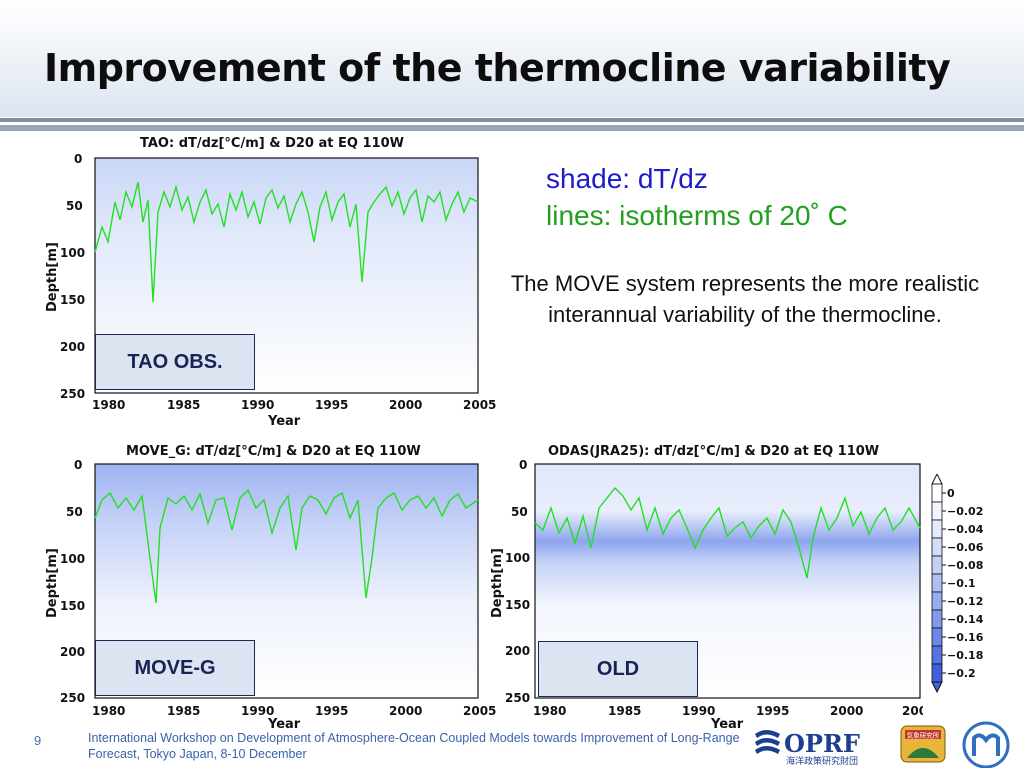 This screenshot has width=1024, height=768. I want to click on colorbar-label: −0.14, so click(965, 619).